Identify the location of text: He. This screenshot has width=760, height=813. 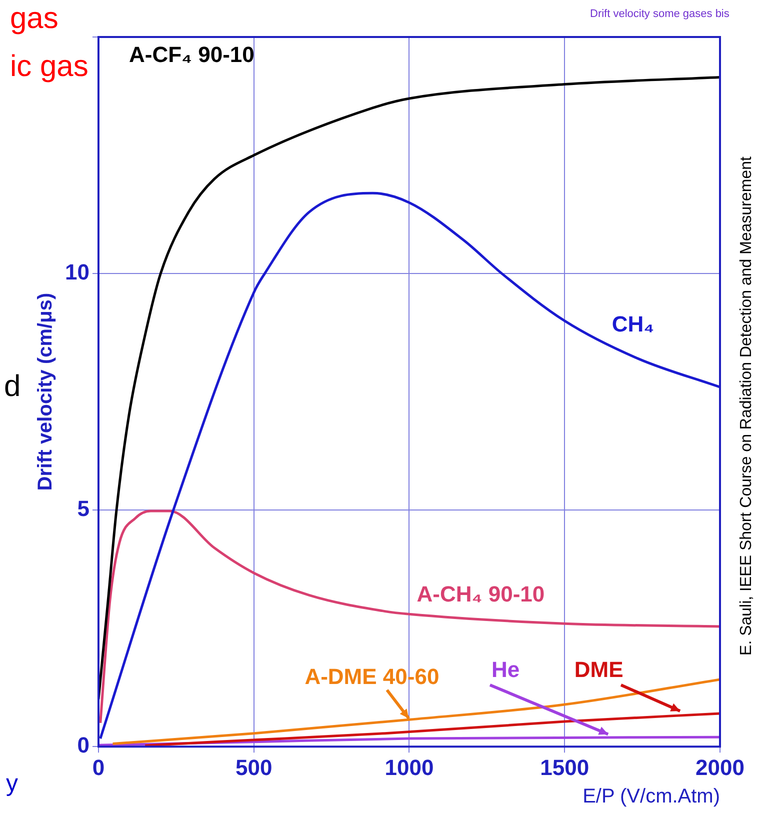
(506, 669).